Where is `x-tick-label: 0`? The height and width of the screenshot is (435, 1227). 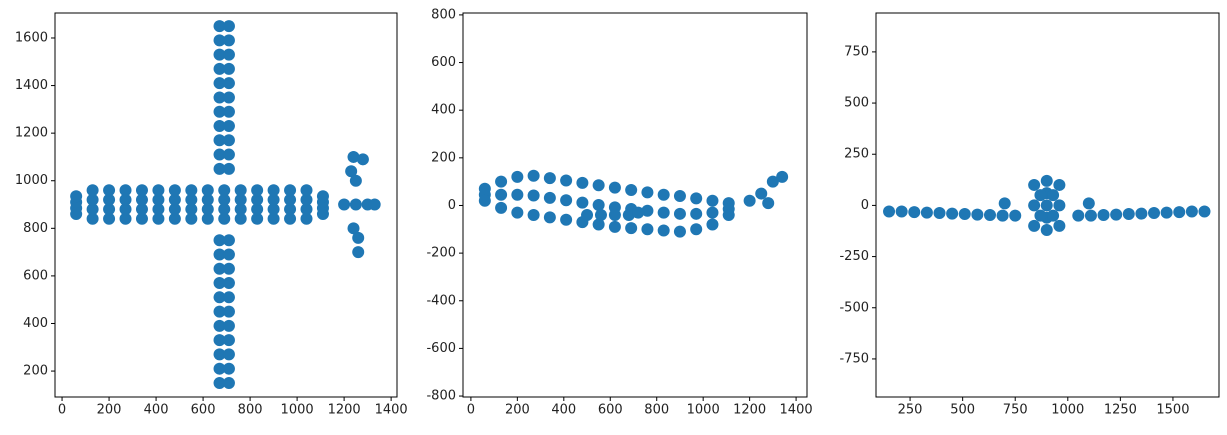 x-tick-label: 0 is located at coordinates (471, 410).